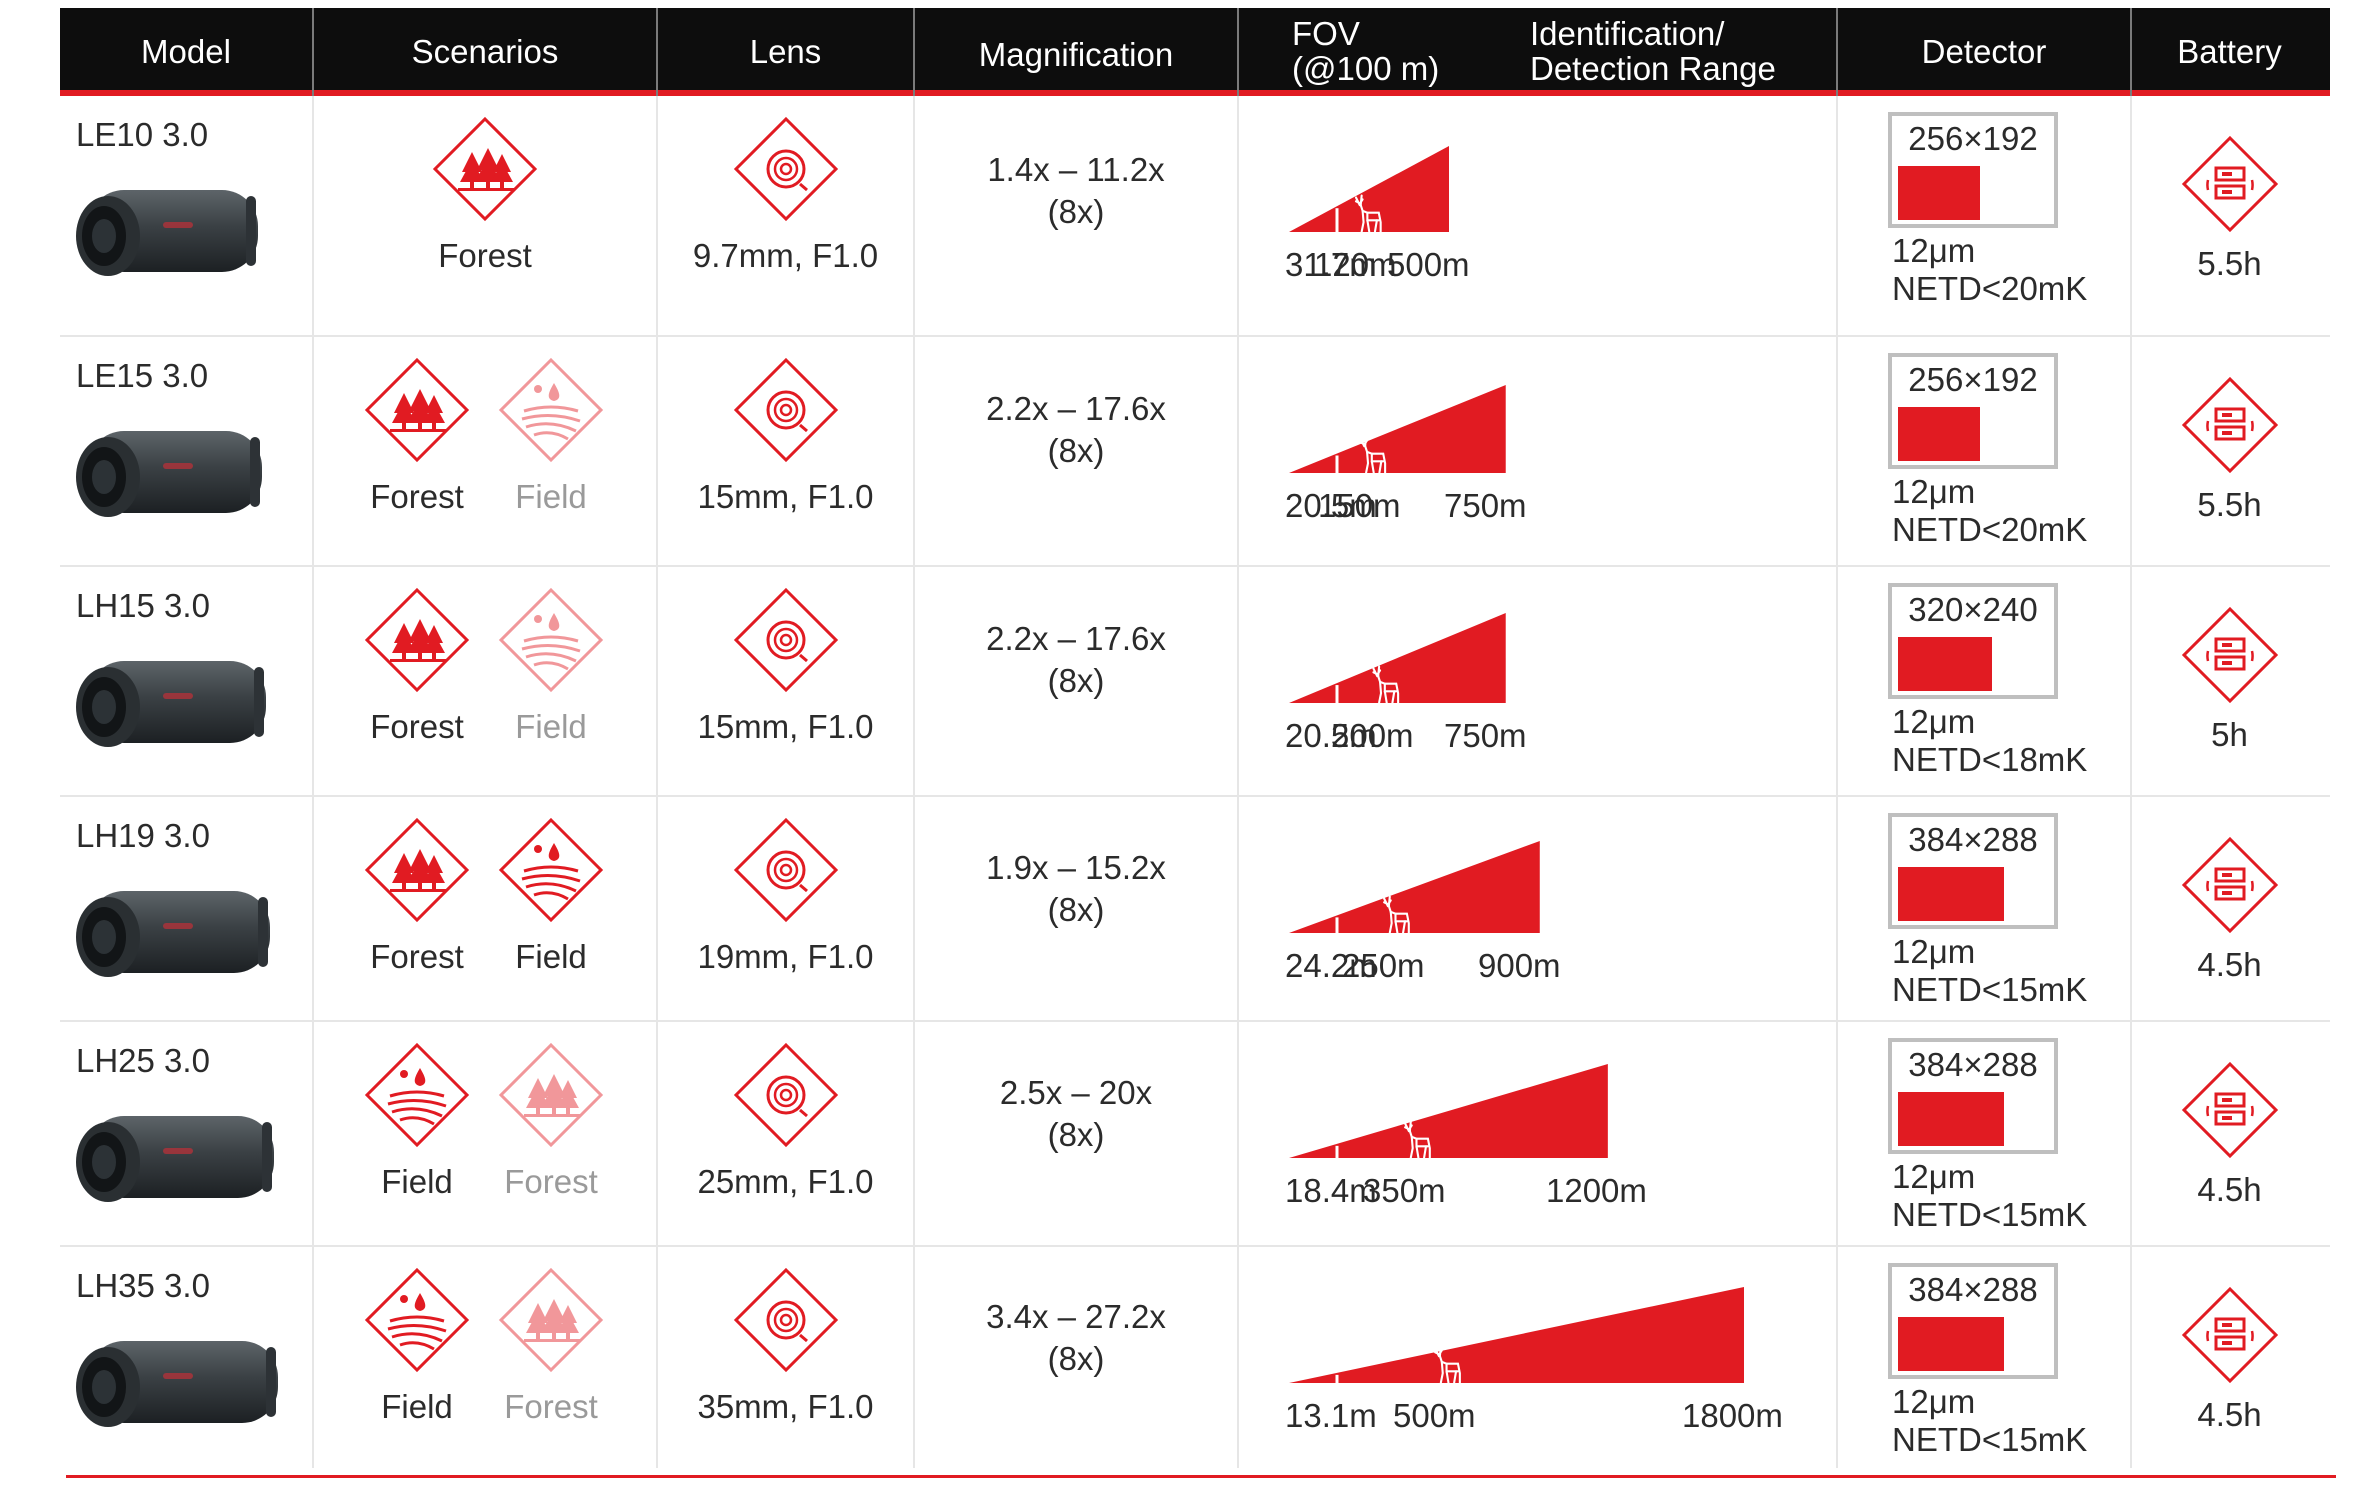 This screenshot has width=2360, height=1493. I want to click on magnification-range: 1.9x – 15.2x, so click(1076, 867).